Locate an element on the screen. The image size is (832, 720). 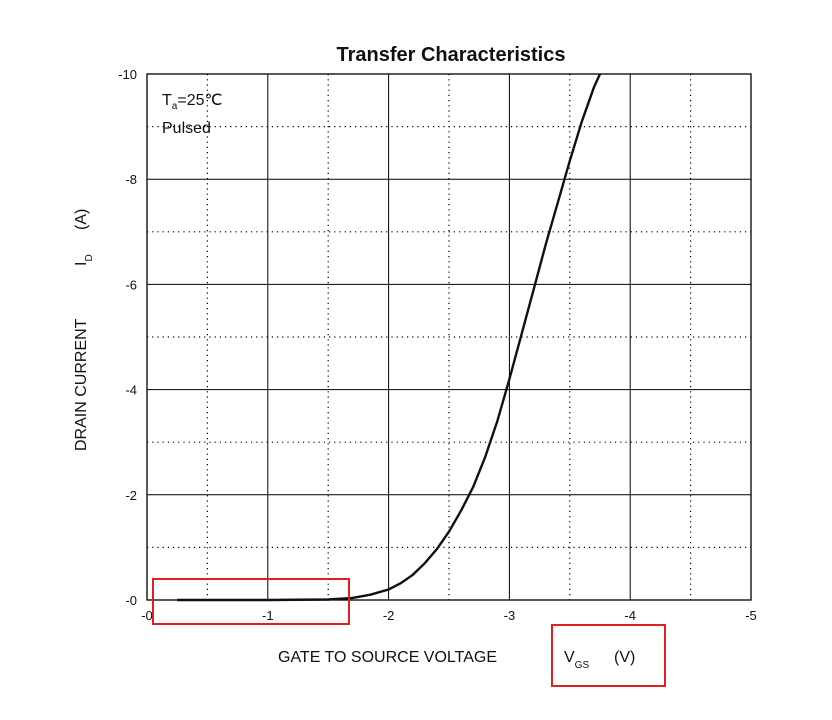
x-tick-label: -1 is located at coordinates (268, 615).